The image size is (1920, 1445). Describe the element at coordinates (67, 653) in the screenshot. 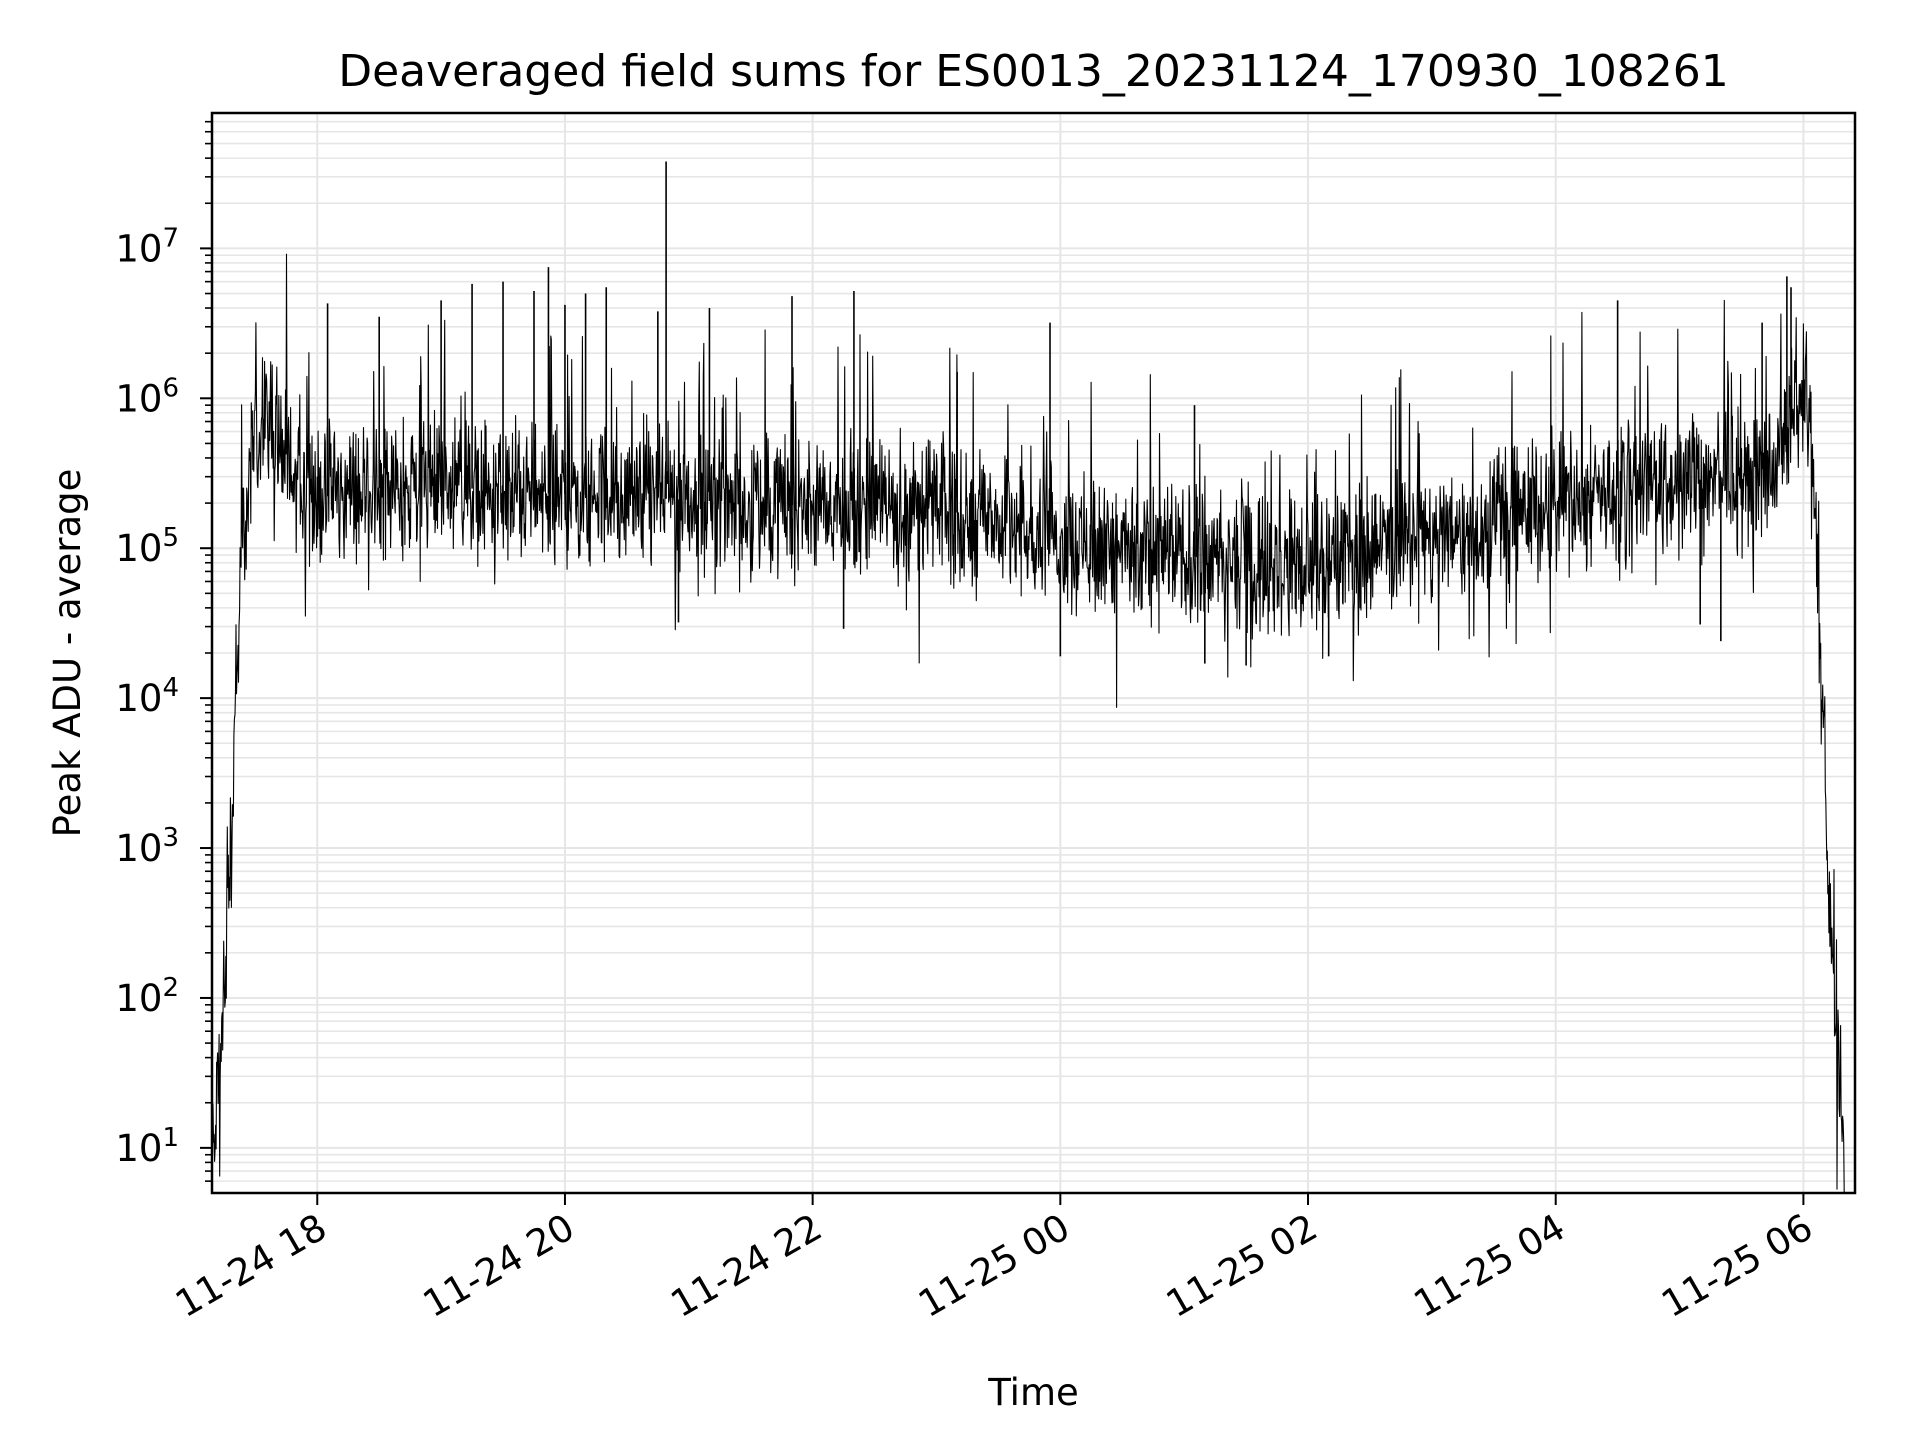

I see `y-axis-label: Peak ADU - average` at that location.